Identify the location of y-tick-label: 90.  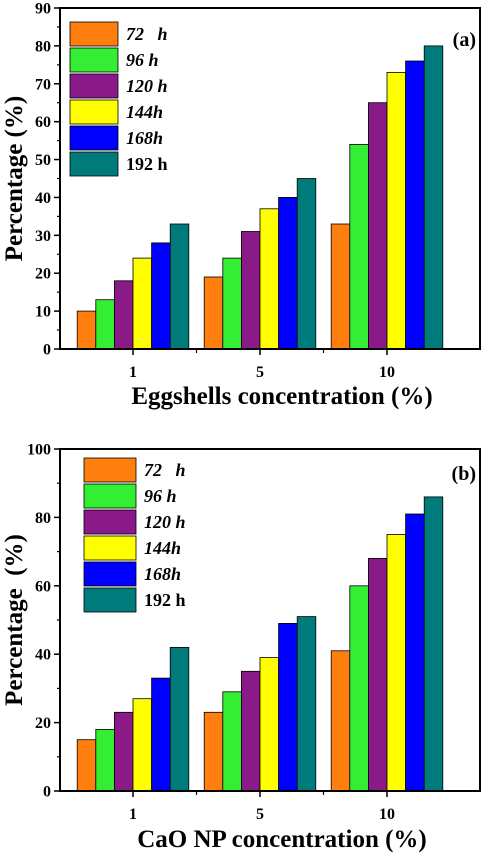
(43, 9).